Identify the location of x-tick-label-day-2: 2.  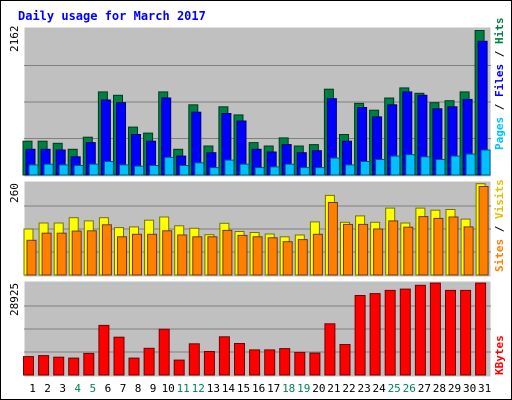
(47, 388).